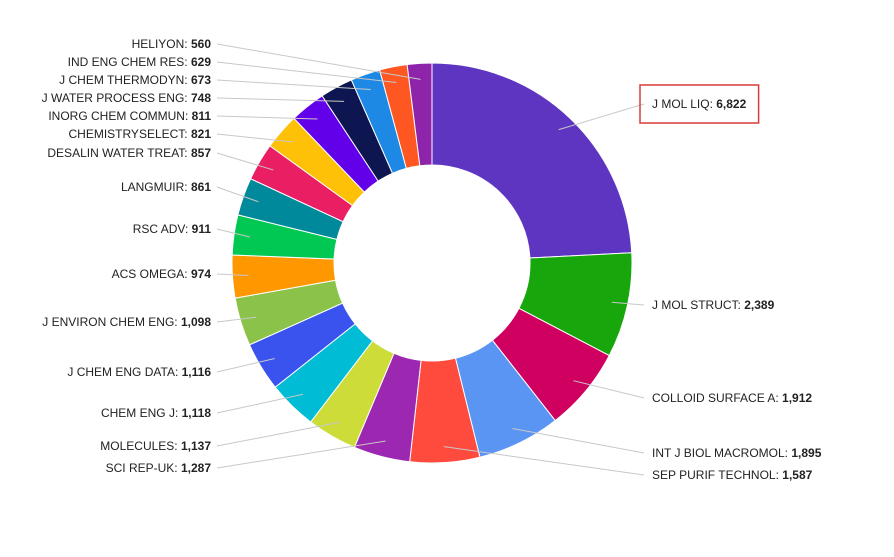  Describe the element at coordinates (797, 398) in the screenshot. I see `label-value: 1,912` at that location.